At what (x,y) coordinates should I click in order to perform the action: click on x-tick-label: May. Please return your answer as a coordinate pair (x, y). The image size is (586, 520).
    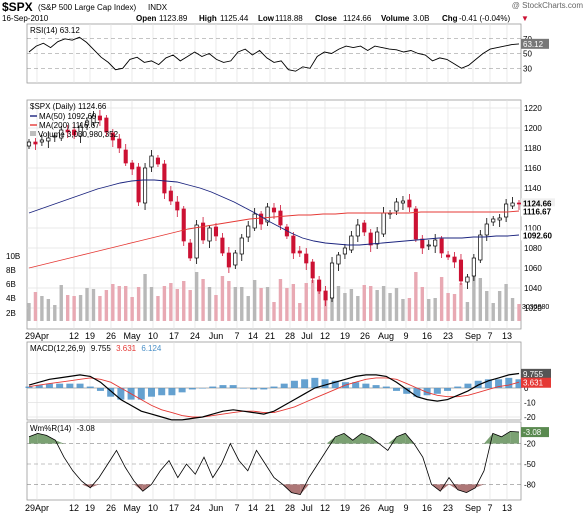
    Looking at the image, I should click on (132, 336).